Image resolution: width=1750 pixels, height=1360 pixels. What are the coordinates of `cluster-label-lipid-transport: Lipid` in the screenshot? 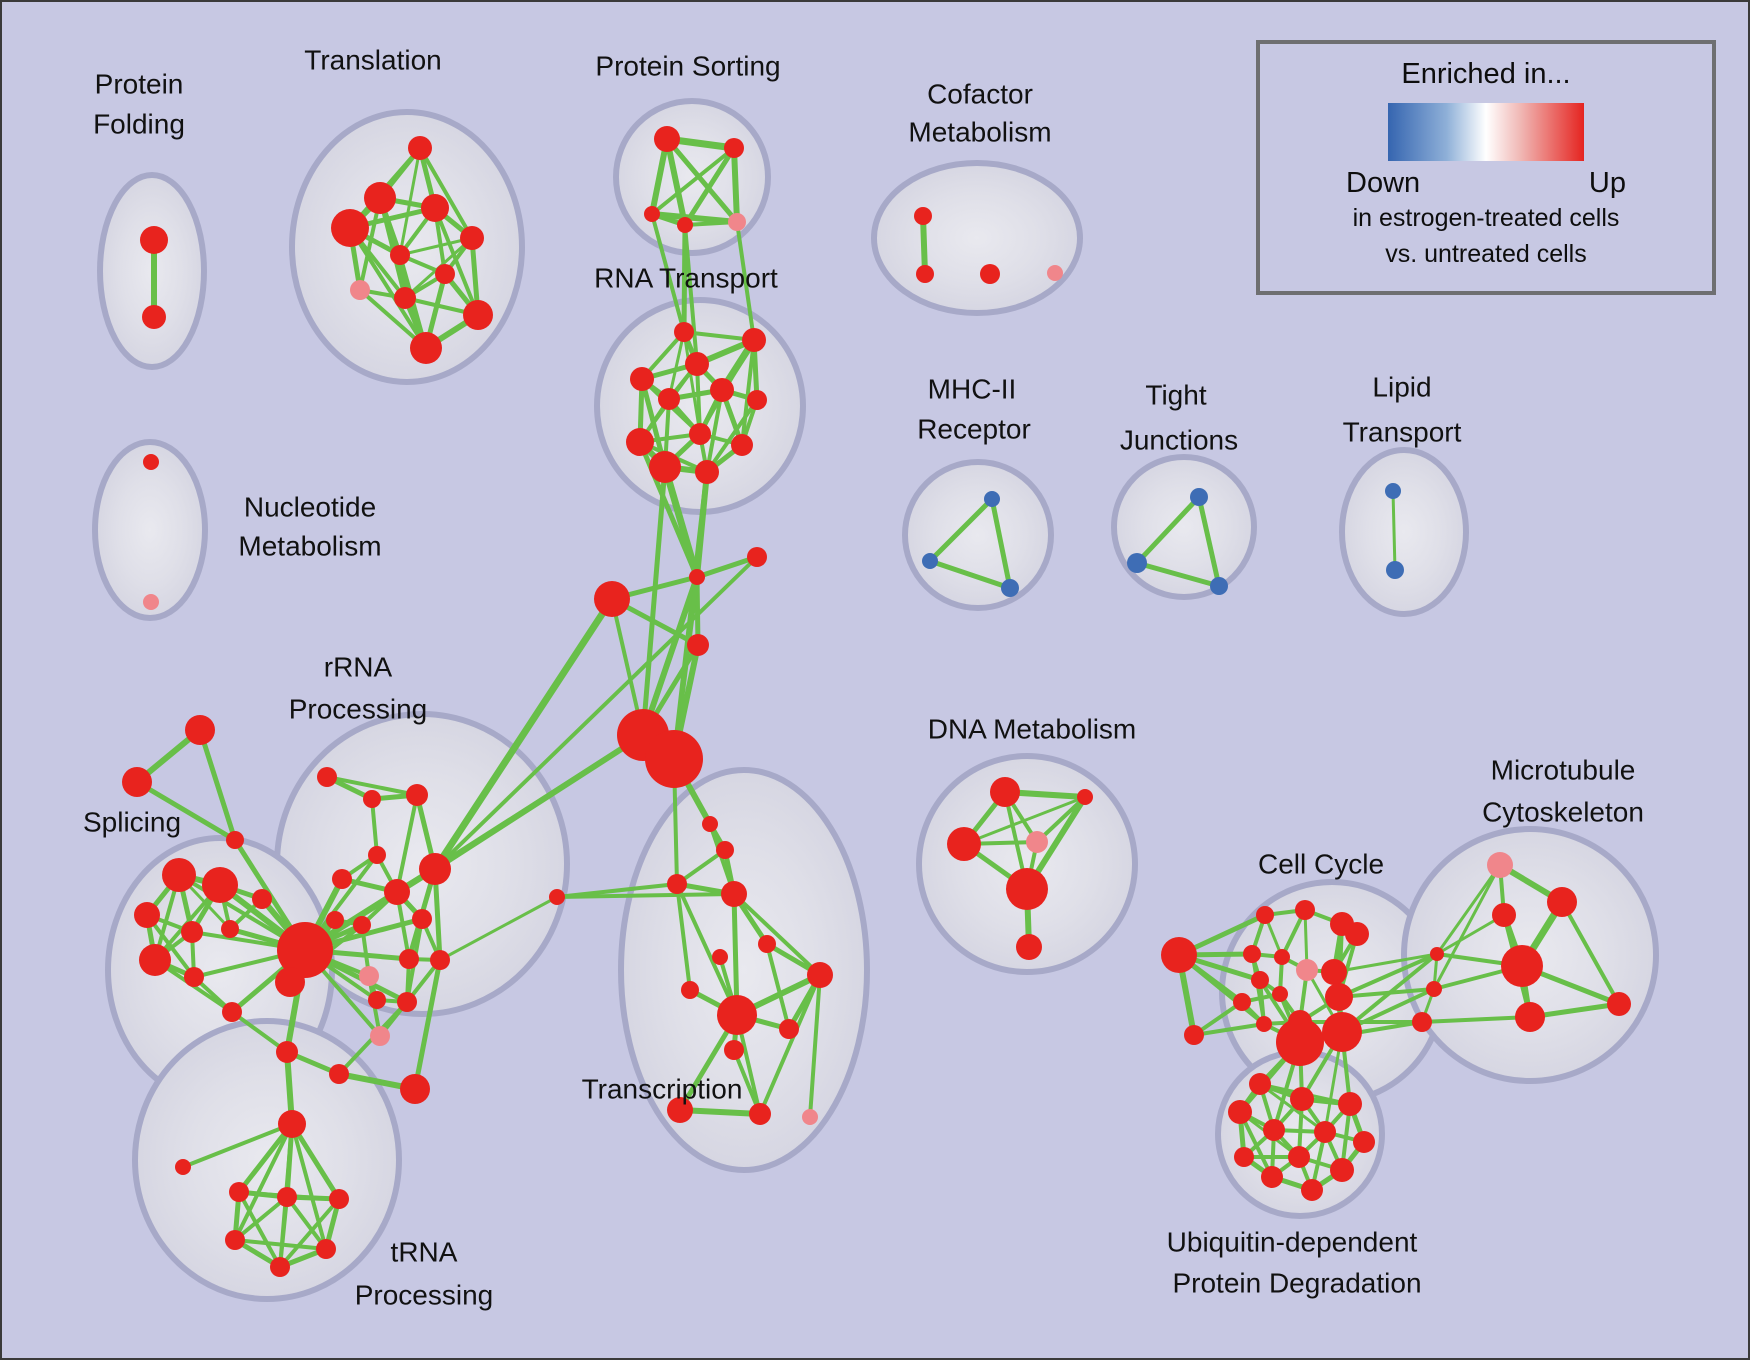 It's located at (1401, 387).